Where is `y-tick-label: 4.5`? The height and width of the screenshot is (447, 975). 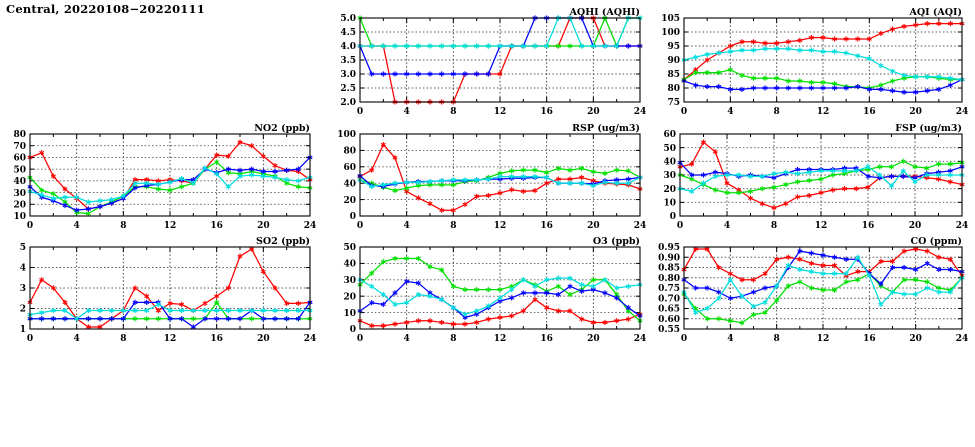 y-tick-label: 4.5 is located at coordinates (348, 33).